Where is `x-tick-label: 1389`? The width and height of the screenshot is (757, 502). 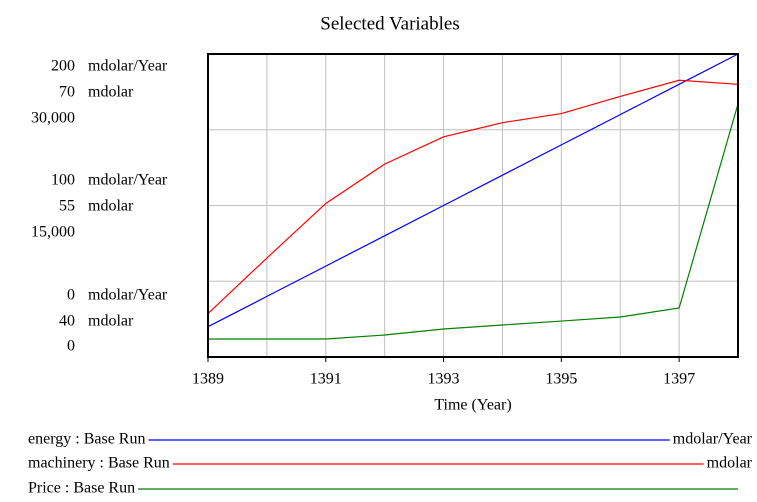 x-tick-label: 1389 is located at coordinates (208, 379).